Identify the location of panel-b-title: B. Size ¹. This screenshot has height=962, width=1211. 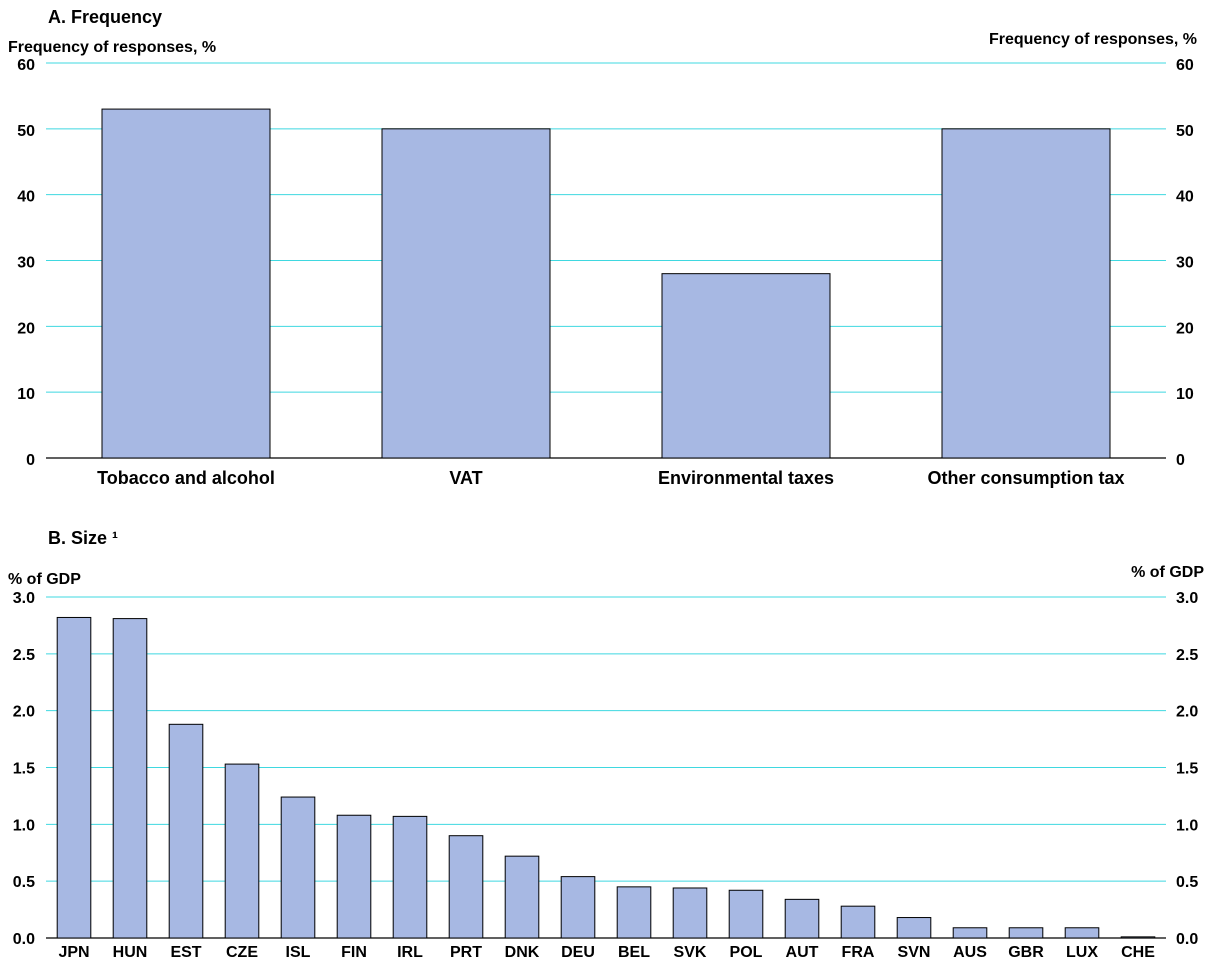
(83, 538).